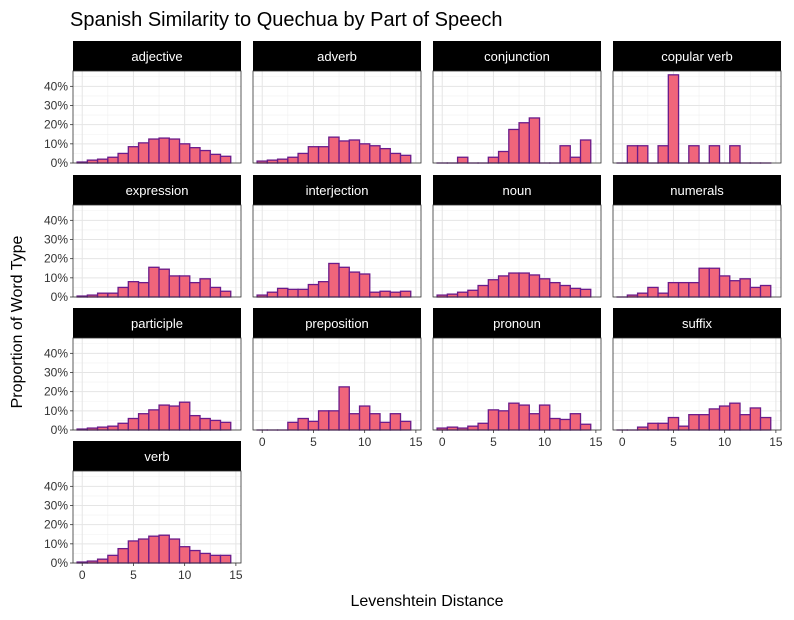 This screenshot has width=794, height=620. What do you see at coordinates (697, 323) in the screenshot?
I see `facet-strip-label: suffix` at bounding box center [697, 323].